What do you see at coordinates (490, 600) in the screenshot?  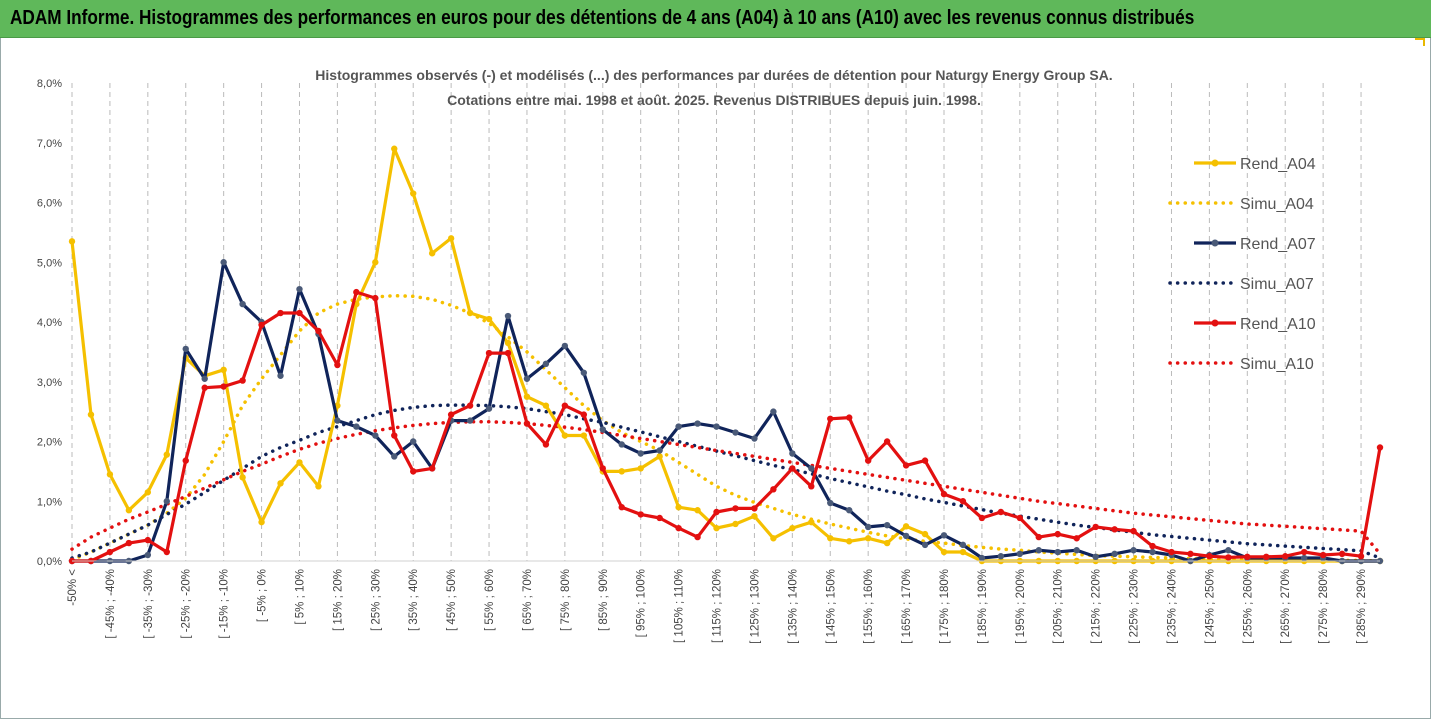 I see `x-tick-label: [ 55% ; 60%` at bounding box center [490, 600].